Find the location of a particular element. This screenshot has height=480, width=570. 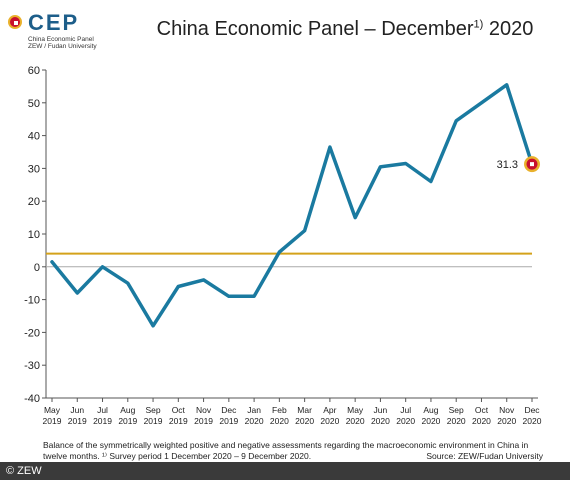

logo-name: CEP is located at coordinates (54, 22).